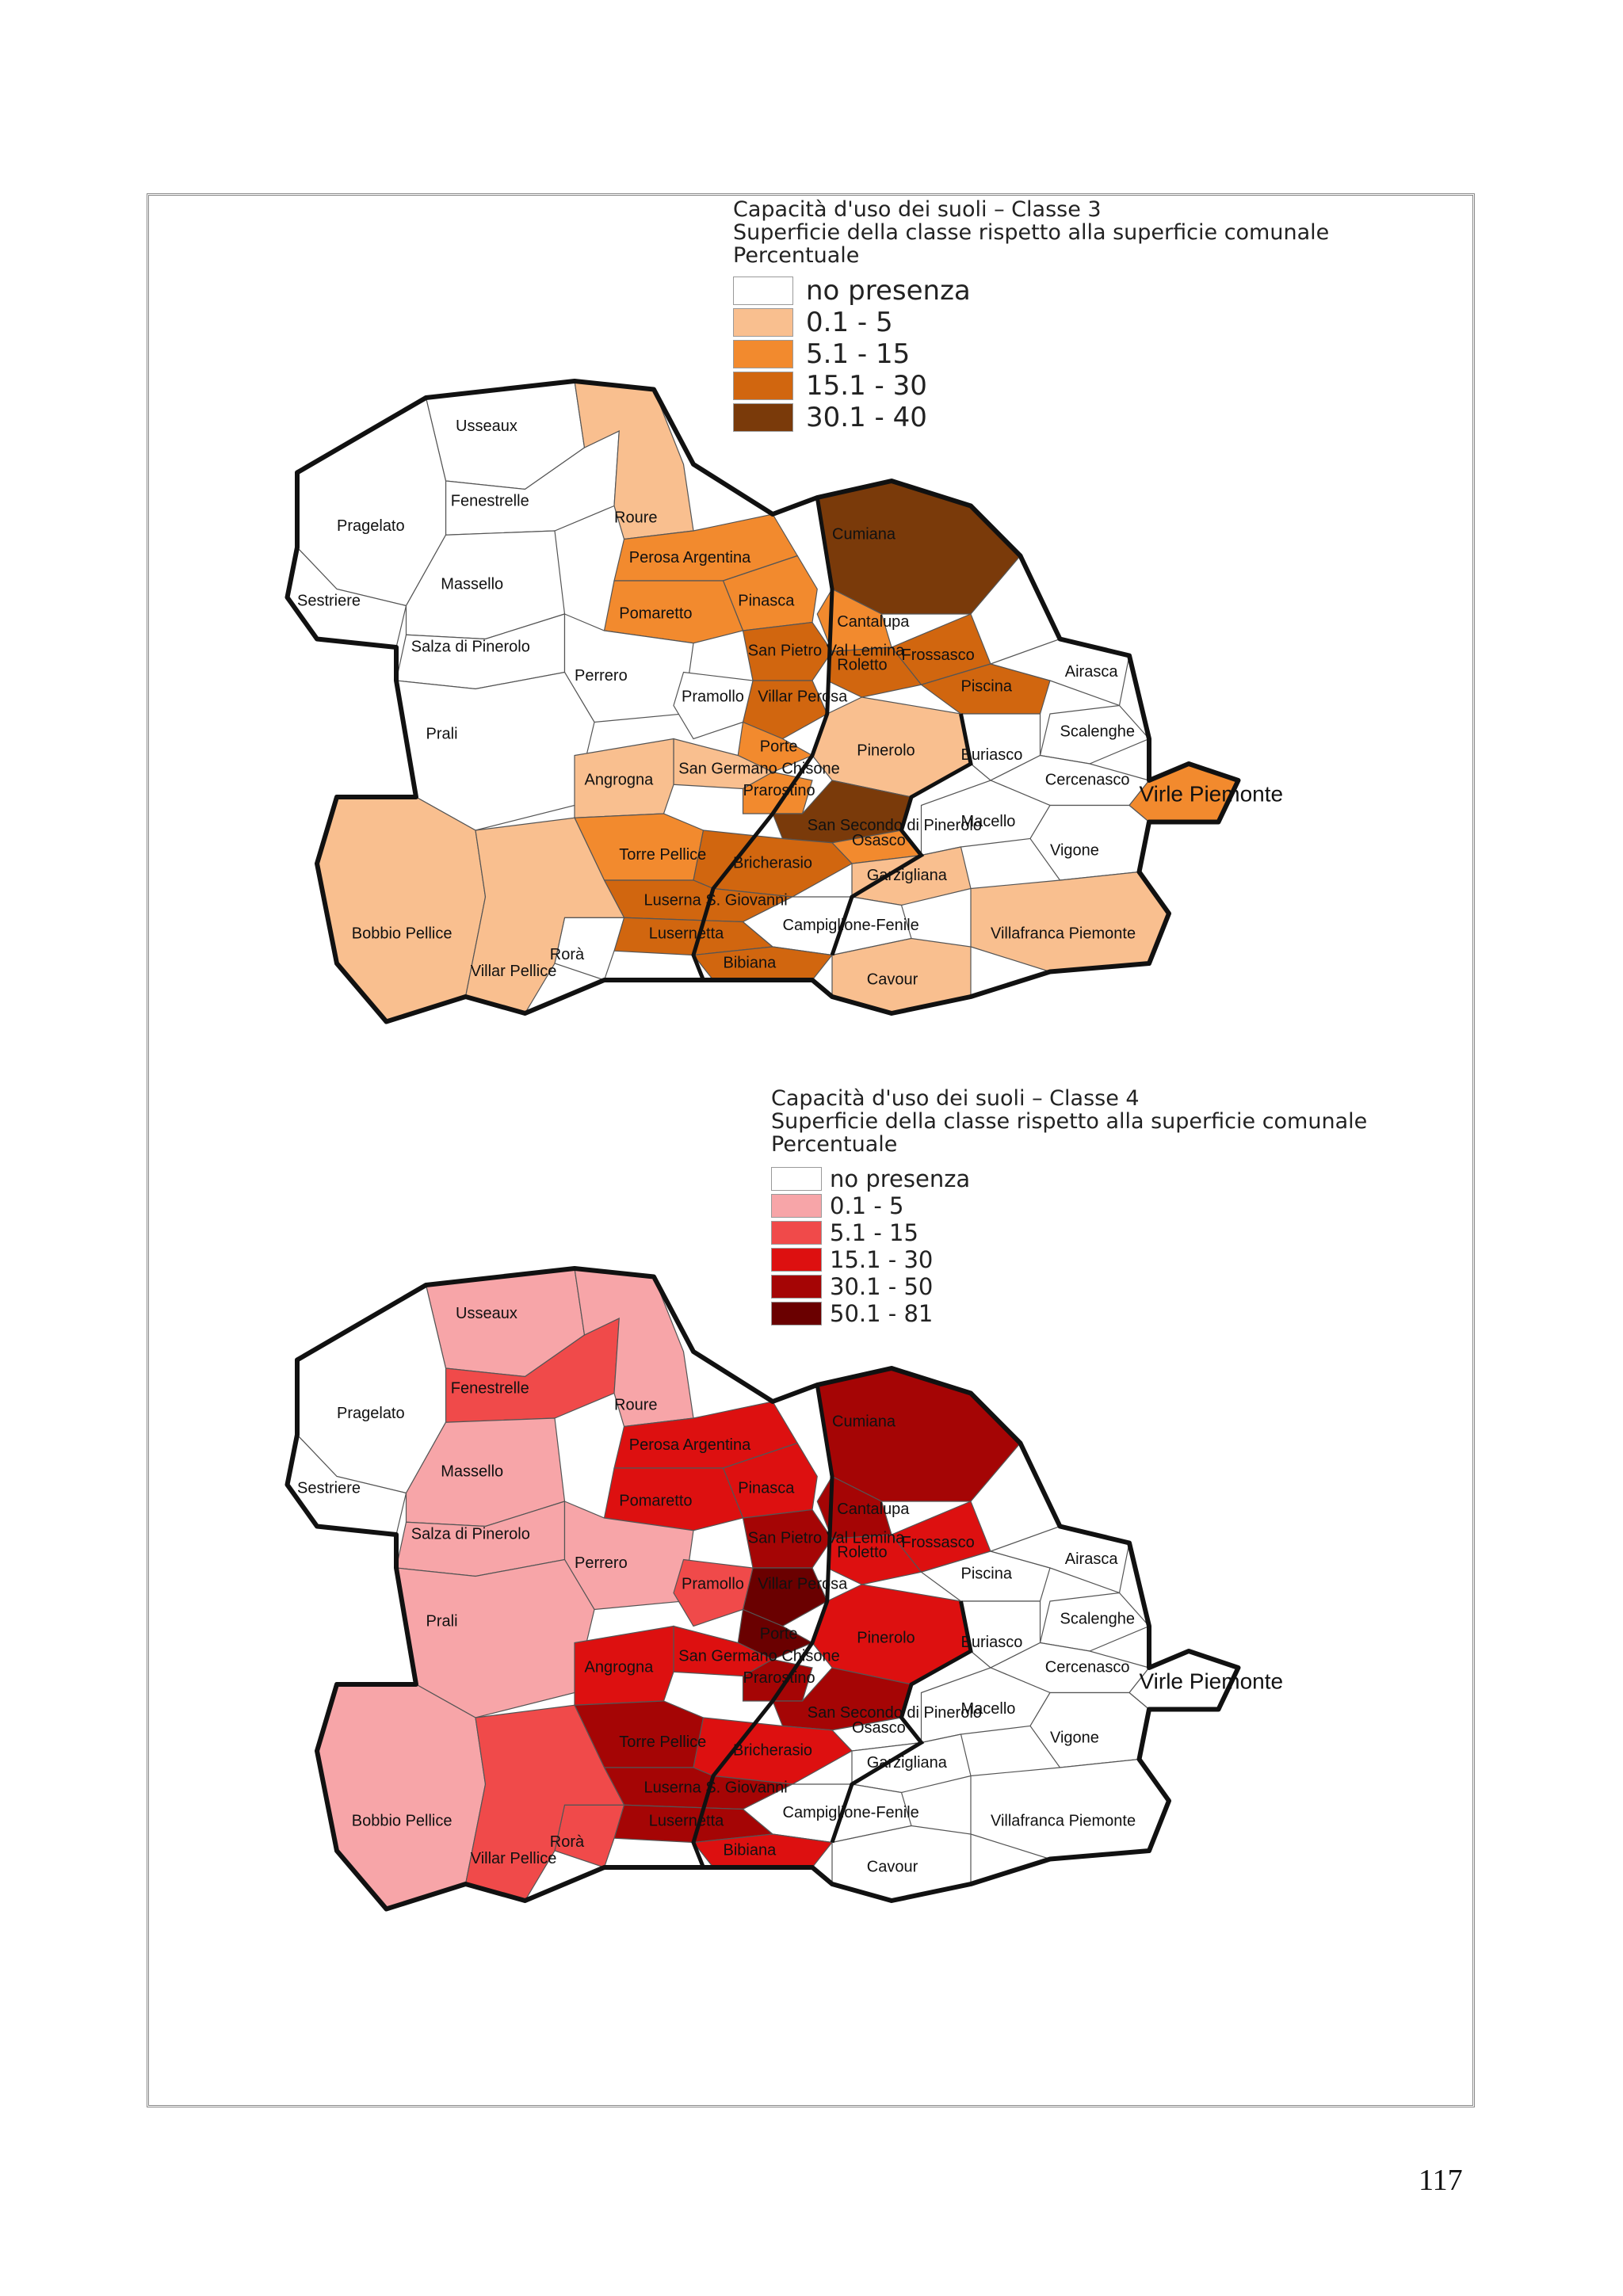 Image resolution: width=1623 pixels, height=2296 pixels. I want to click on municipality-label: Bricherasio, so click(772, 862).